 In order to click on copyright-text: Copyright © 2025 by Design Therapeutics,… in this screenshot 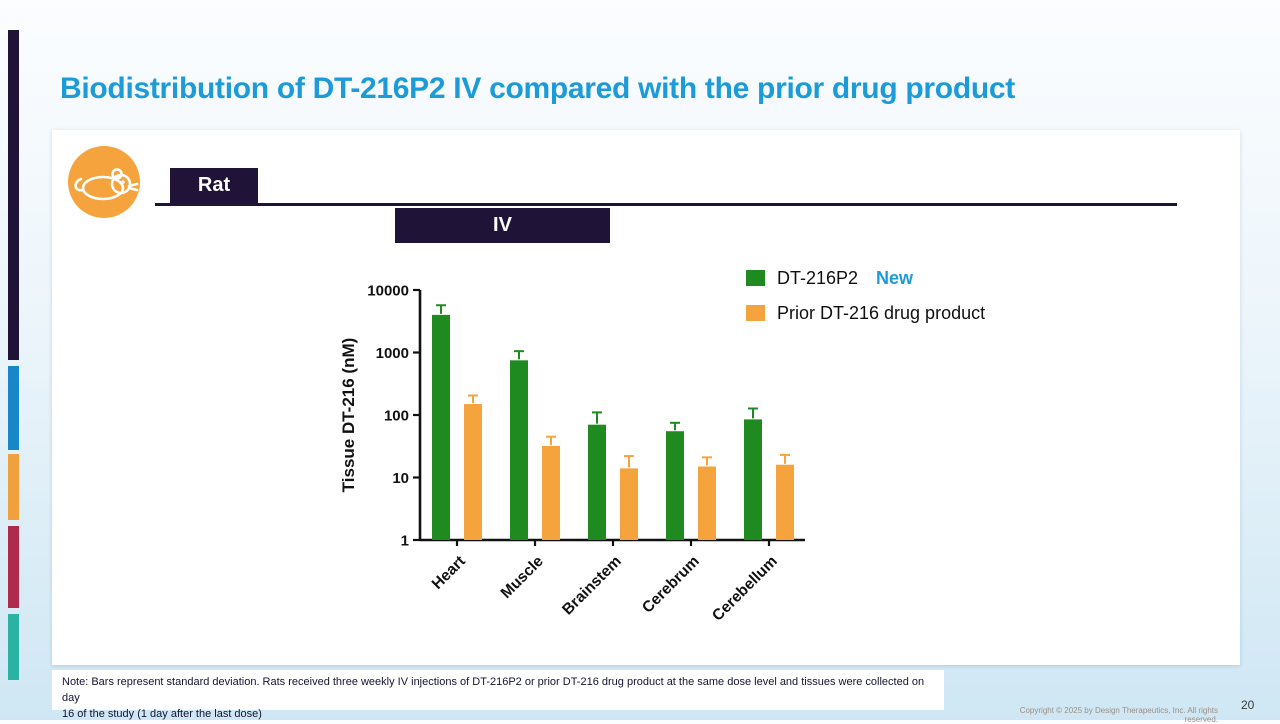, I will do `click(1118, 715)`.